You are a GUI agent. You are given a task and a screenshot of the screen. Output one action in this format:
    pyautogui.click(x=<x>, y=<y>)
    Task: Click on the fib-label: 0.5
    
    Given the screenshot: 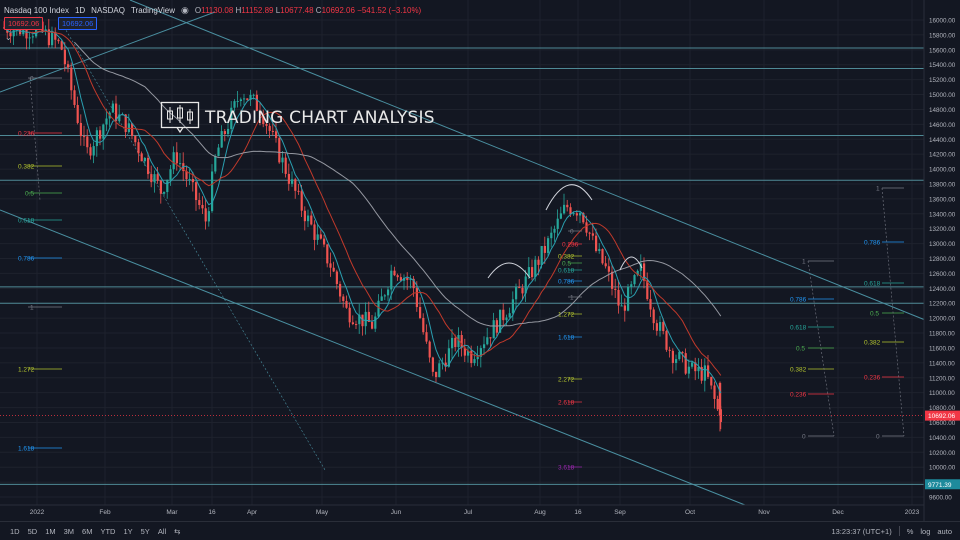 What is the action you would take?
    pyautogui.click(x=566, y=264)
    